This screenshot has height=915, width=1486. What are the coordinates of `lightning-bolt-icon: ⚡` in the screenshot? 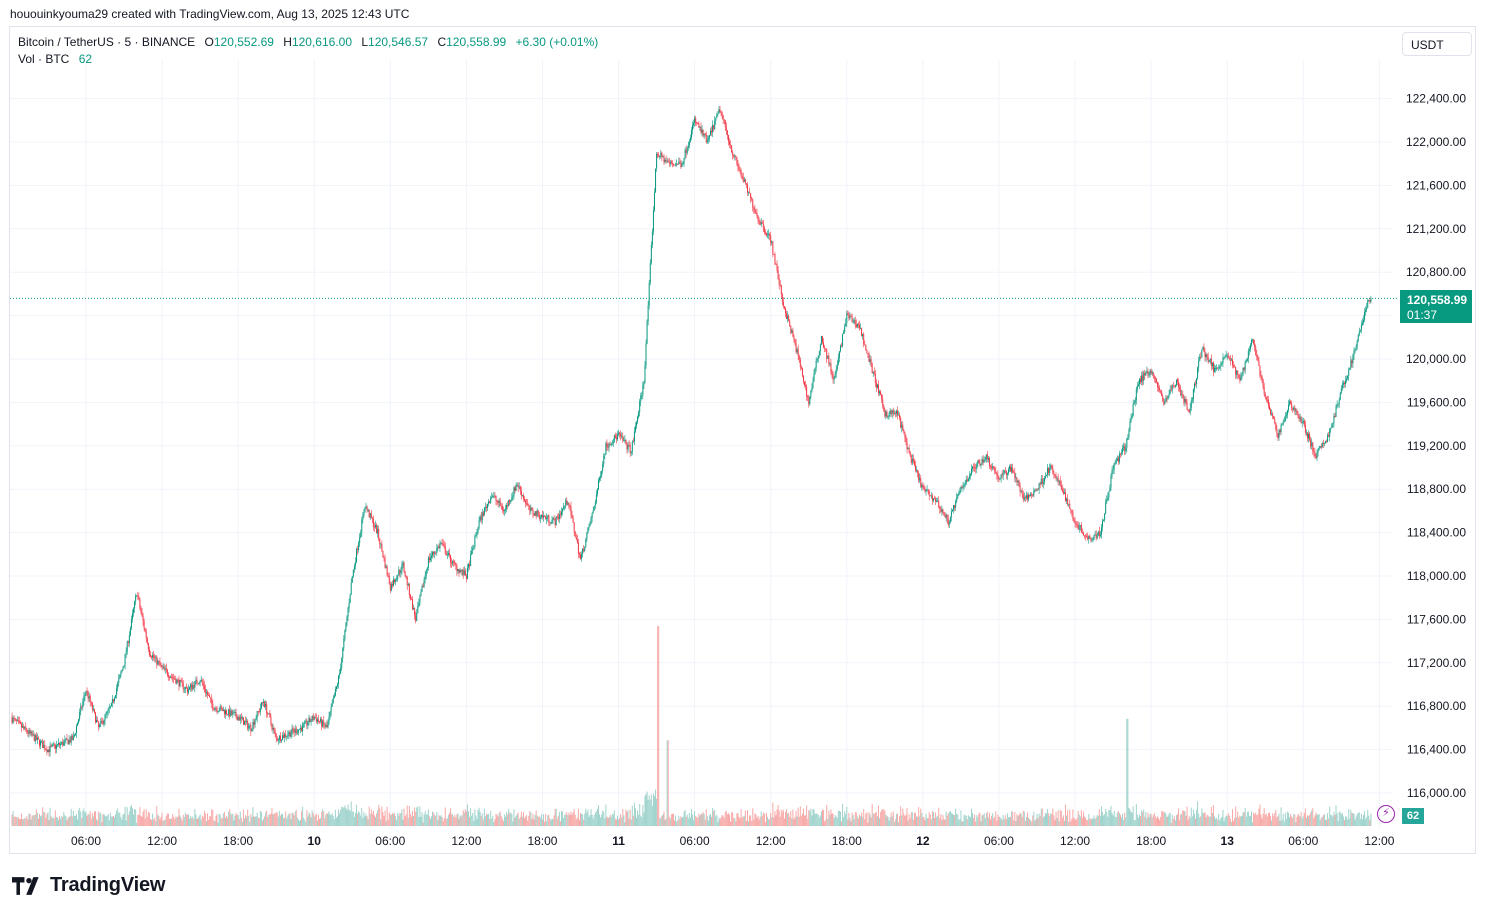 It's located at (1386, 814).